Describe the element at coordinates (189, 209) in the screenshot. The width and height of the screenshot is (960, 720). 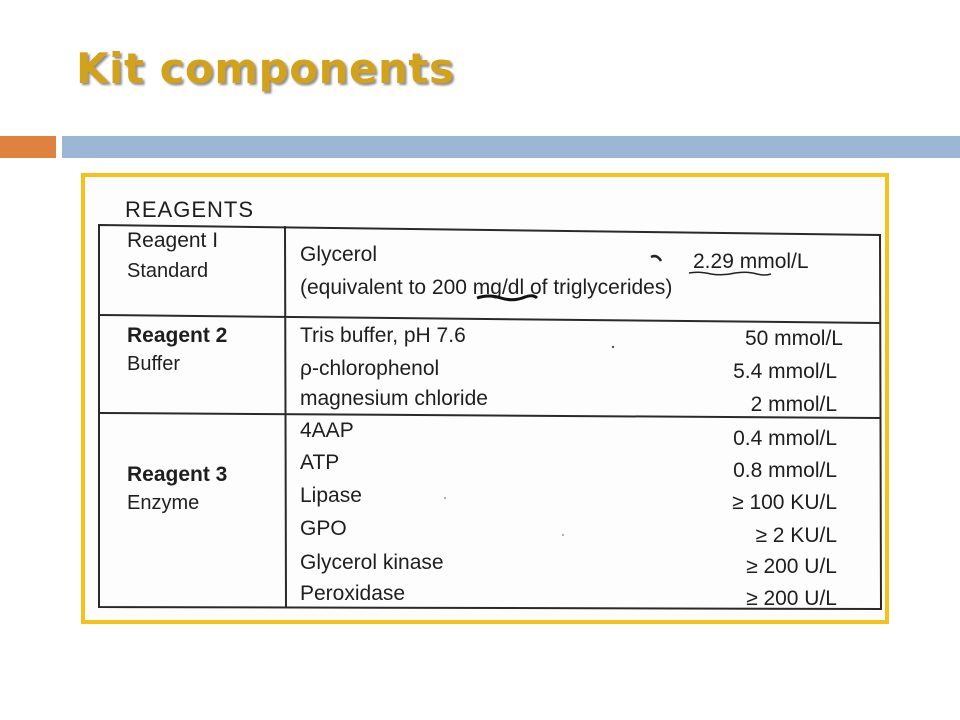
I see `reagents-heading: REAGENTS` at that location.